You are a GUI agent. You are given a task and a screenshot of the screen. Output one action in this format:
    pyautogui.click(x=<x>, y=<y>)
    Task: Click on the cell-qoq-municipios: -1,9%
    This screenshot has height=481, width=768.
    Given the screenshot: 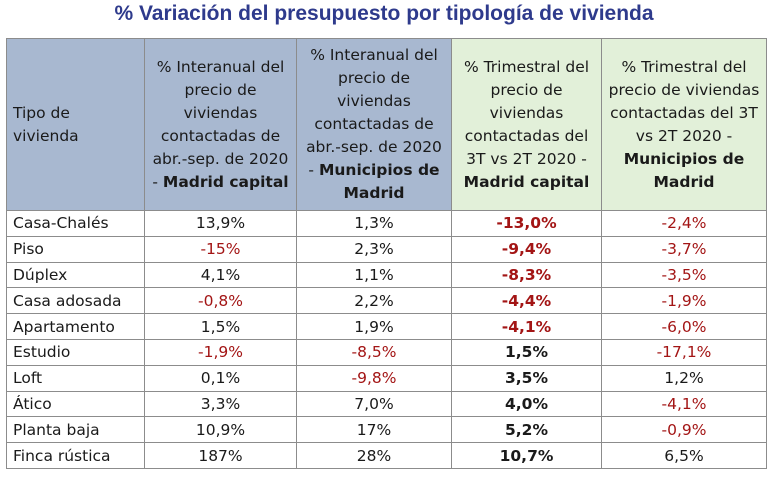 What is the action you would take?
    pyautogui.click(x=684, y=301)
    